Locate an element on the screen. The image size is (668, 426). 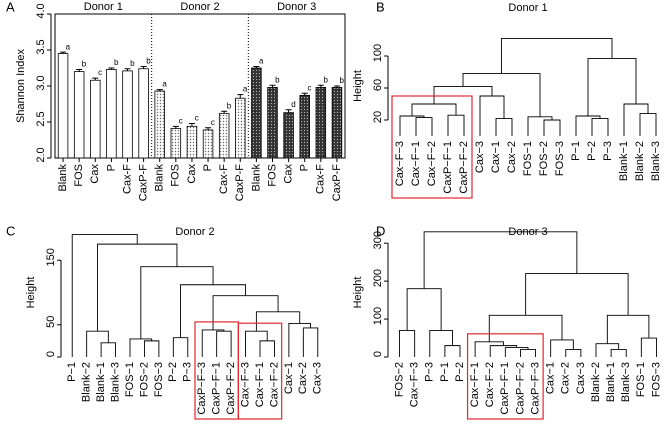
y-tick-label: 4.0 is located at coordinates (41, 10).